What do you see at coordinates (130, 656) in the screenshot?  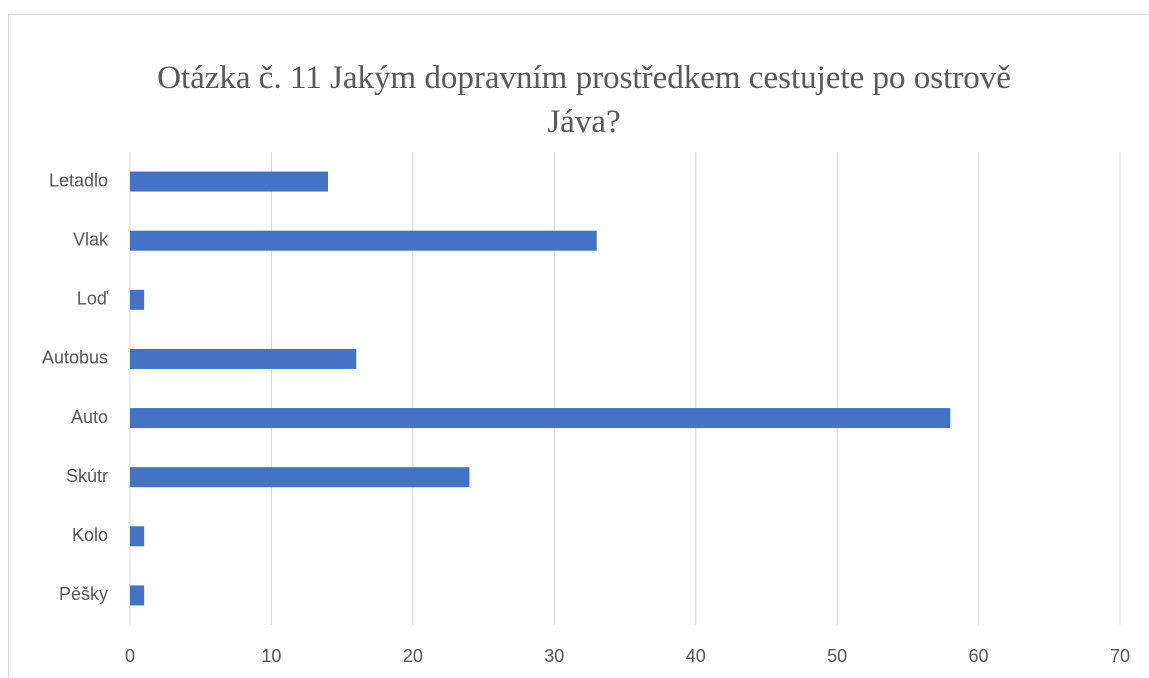 I see `x-tick-label: 0` at bounding box center [130, 656].